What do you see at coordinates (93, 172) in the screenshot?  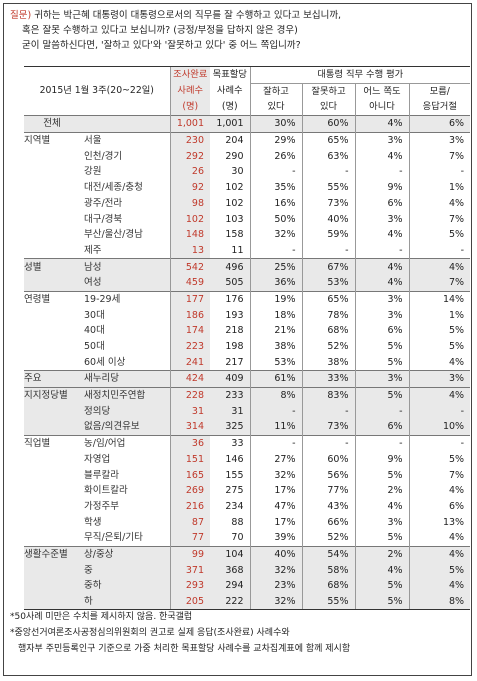 I see `subgroup-cell: 강원` at bounding box center [93, 172].